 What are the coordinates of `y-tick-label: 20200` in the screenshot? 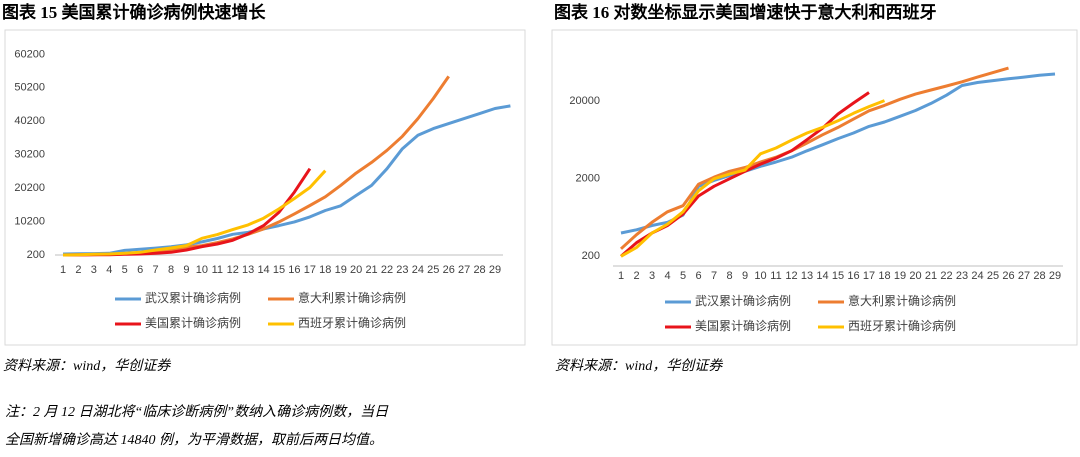 It's located at (29, 188).